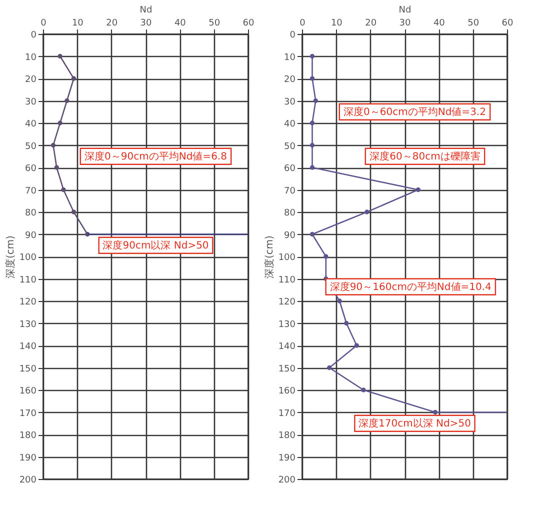 This screenshot has width=545, height=506. Describe the element at coordinates (411, 286) in the screenshot. I see `annotation: 深度90～160cmの平均Nd値=10.4` at that location.